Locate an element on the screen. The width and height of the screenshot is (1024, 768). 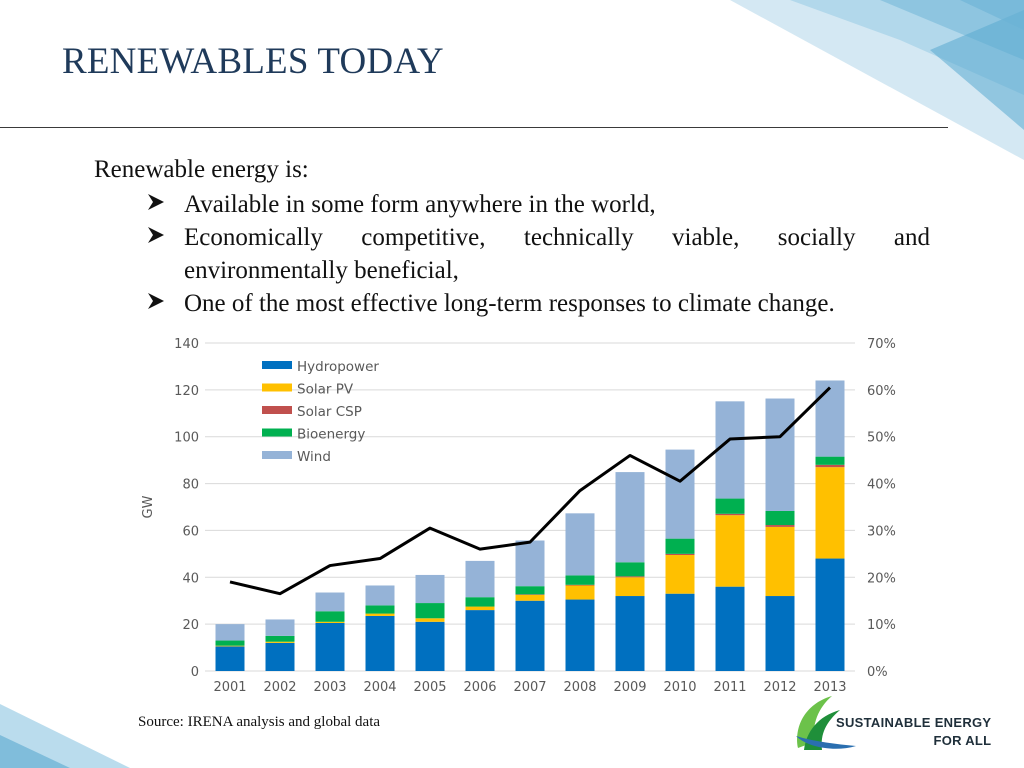
logo-line-2: FOR ALL is located at coordinates (962, 740).